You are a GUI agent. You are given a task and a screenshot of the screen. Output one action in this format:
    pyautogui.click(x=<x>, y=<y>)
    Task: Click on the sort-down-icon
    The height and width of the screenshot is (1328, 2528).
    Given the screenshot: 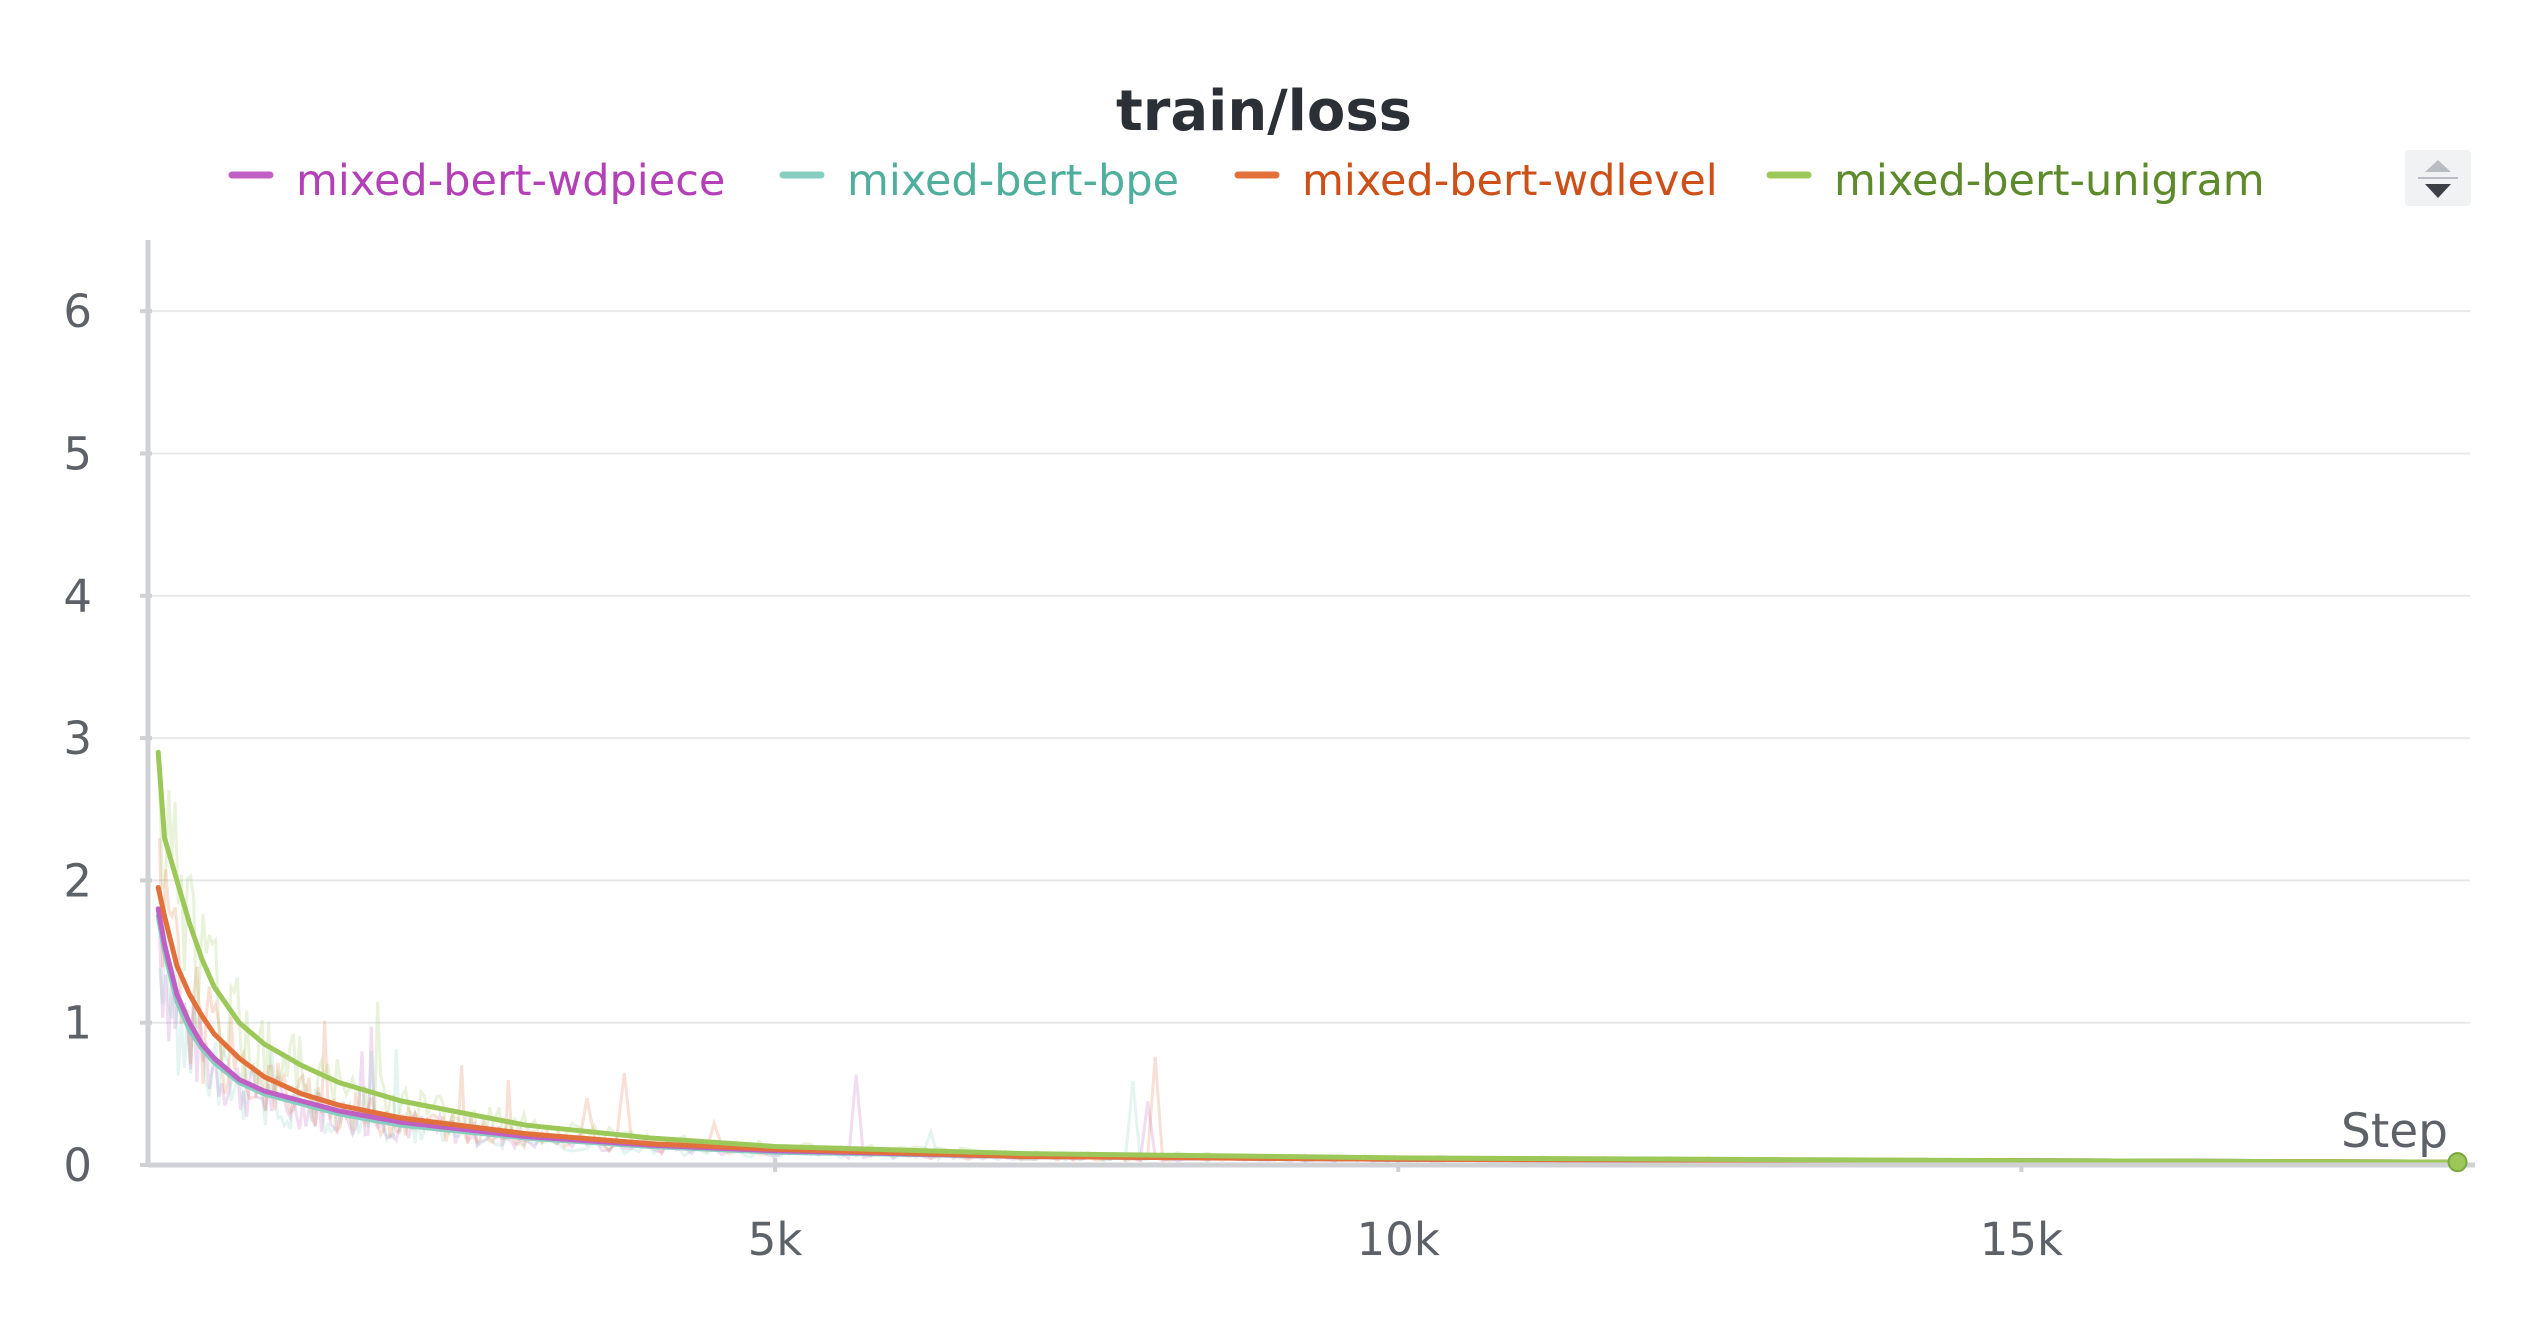 What is the action you would take?
    pyautogui.click(x=2438, y=191)
    